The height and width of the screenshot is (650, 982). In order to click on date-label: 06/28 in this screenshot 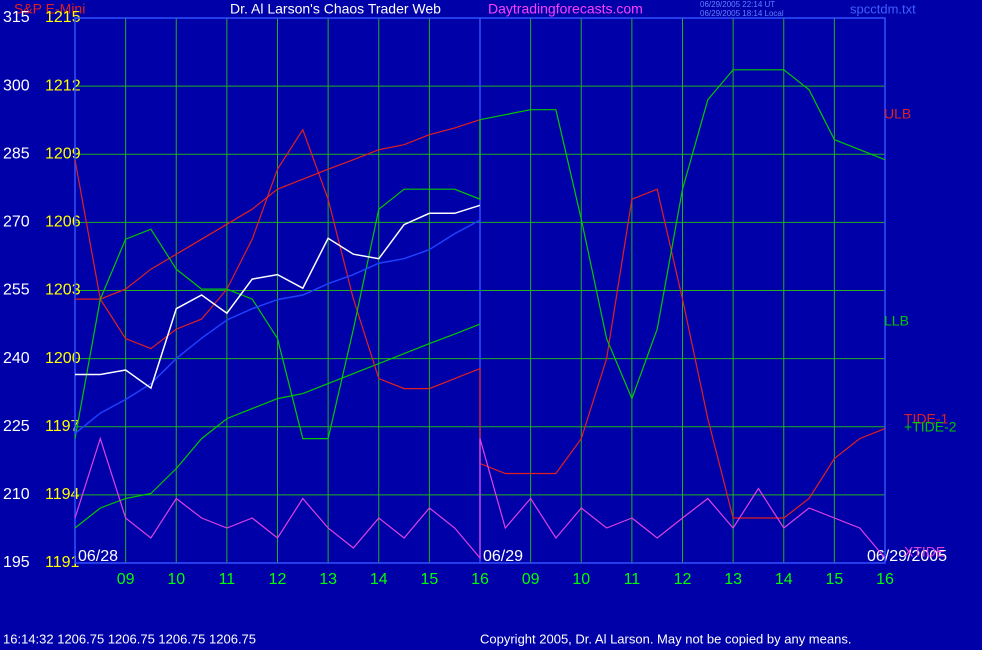, I will do `click(98, 556)`.